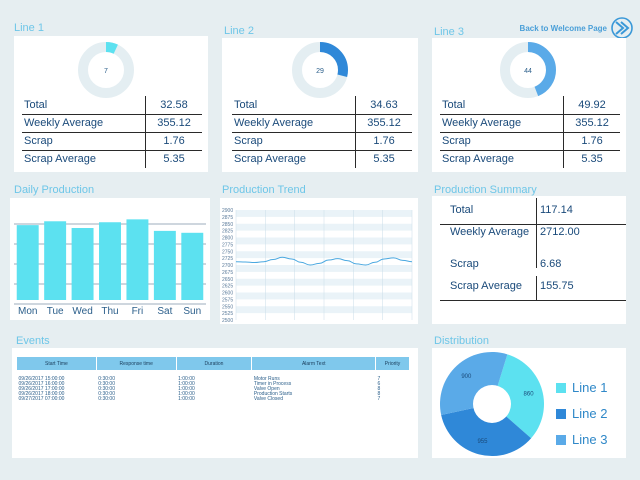  Describe the element at coordinates (322, 159) in the screenshot. I see `table-row: Scrap Average 5.35` at that location.